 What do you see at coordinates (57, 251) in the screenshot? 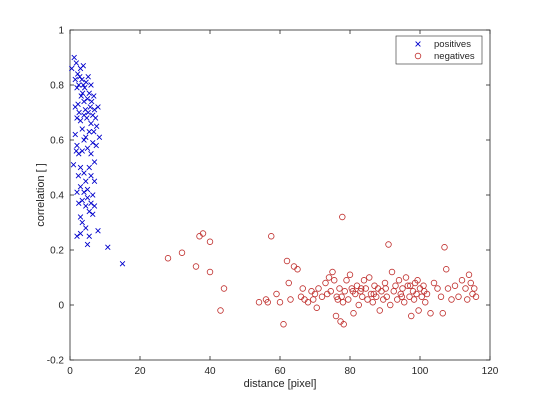
I see `y-tick-label: 0.2` at bounding box center [57, 251].